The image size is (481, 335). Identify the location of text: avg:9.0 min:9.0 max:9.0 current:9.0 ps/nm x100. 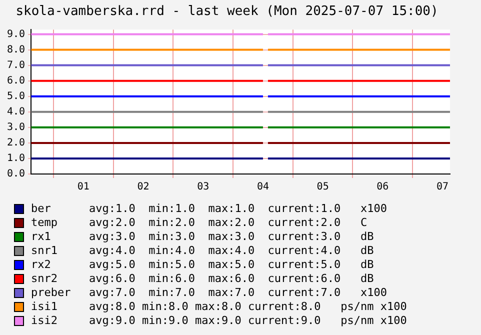
(248, 321).